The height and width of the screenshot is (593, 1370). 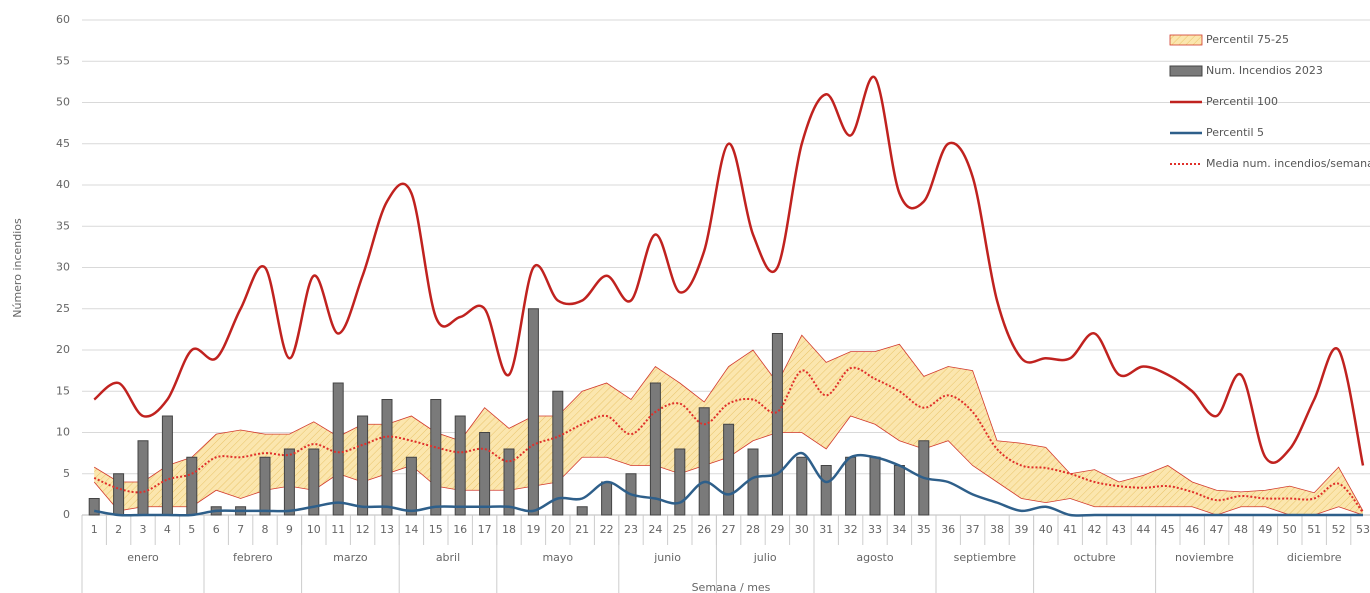 I want to click on y-axis-title: Número incendios, so click(x=17, y=268).